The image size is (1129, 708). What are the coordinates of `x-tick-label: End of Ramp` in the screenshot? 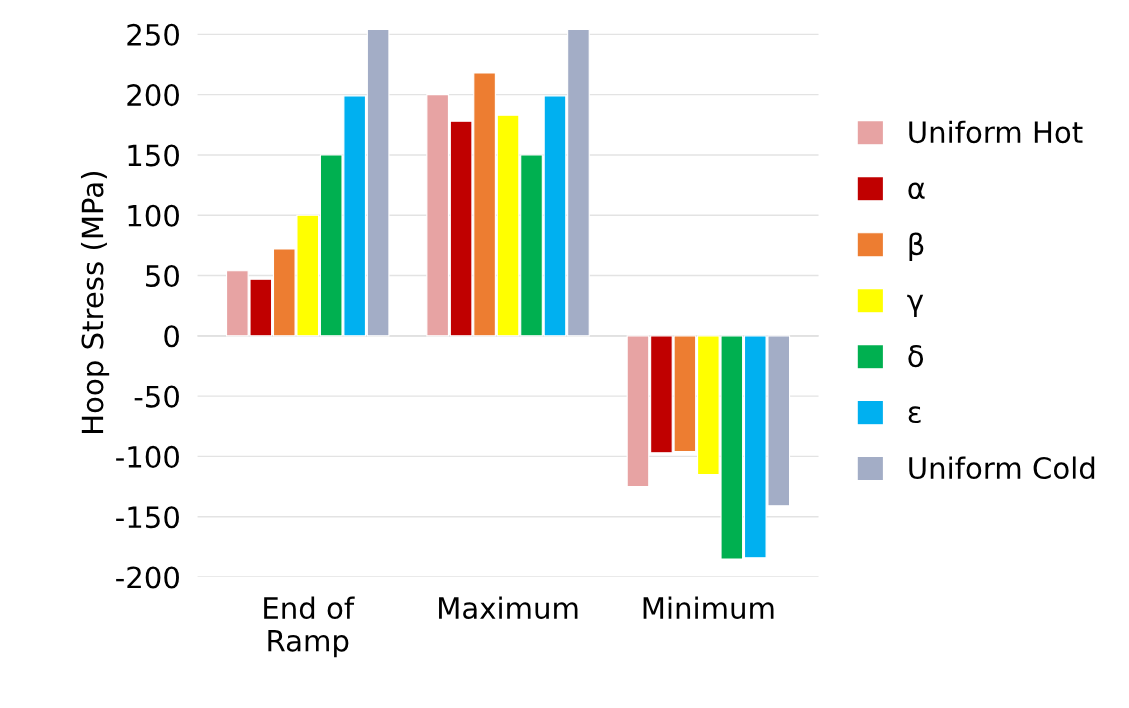 It's located at (309, 627).